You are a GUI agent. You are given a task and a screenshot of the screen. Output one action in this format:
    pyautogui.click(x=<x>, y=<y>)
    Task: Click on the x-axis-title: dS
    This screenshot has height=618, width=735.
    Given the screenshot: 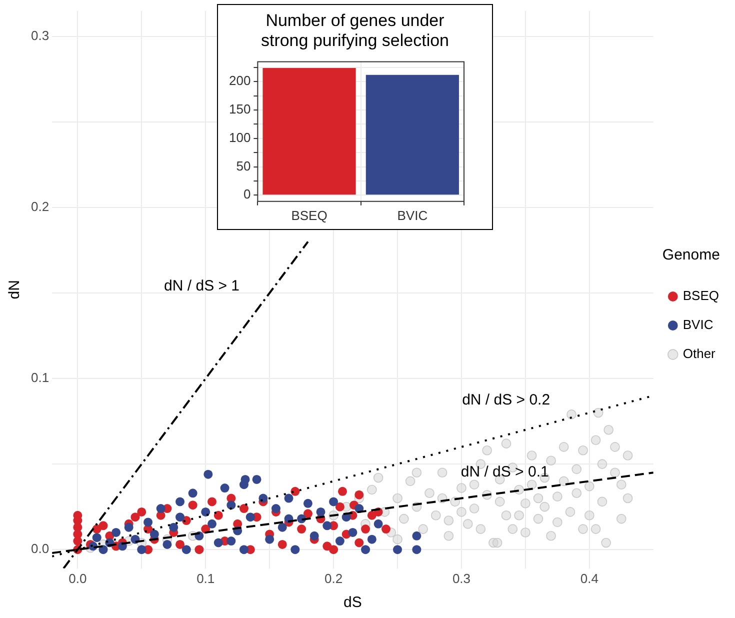 What is the action you would take?
    pyautogui.click(x=353, y=603)
    